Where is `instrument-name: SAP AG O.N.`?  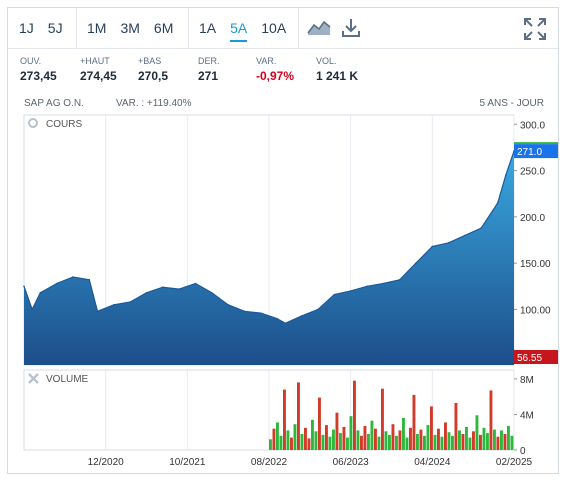 instrument-name: SAP AG O.N. is located at coordinates (54, 103).